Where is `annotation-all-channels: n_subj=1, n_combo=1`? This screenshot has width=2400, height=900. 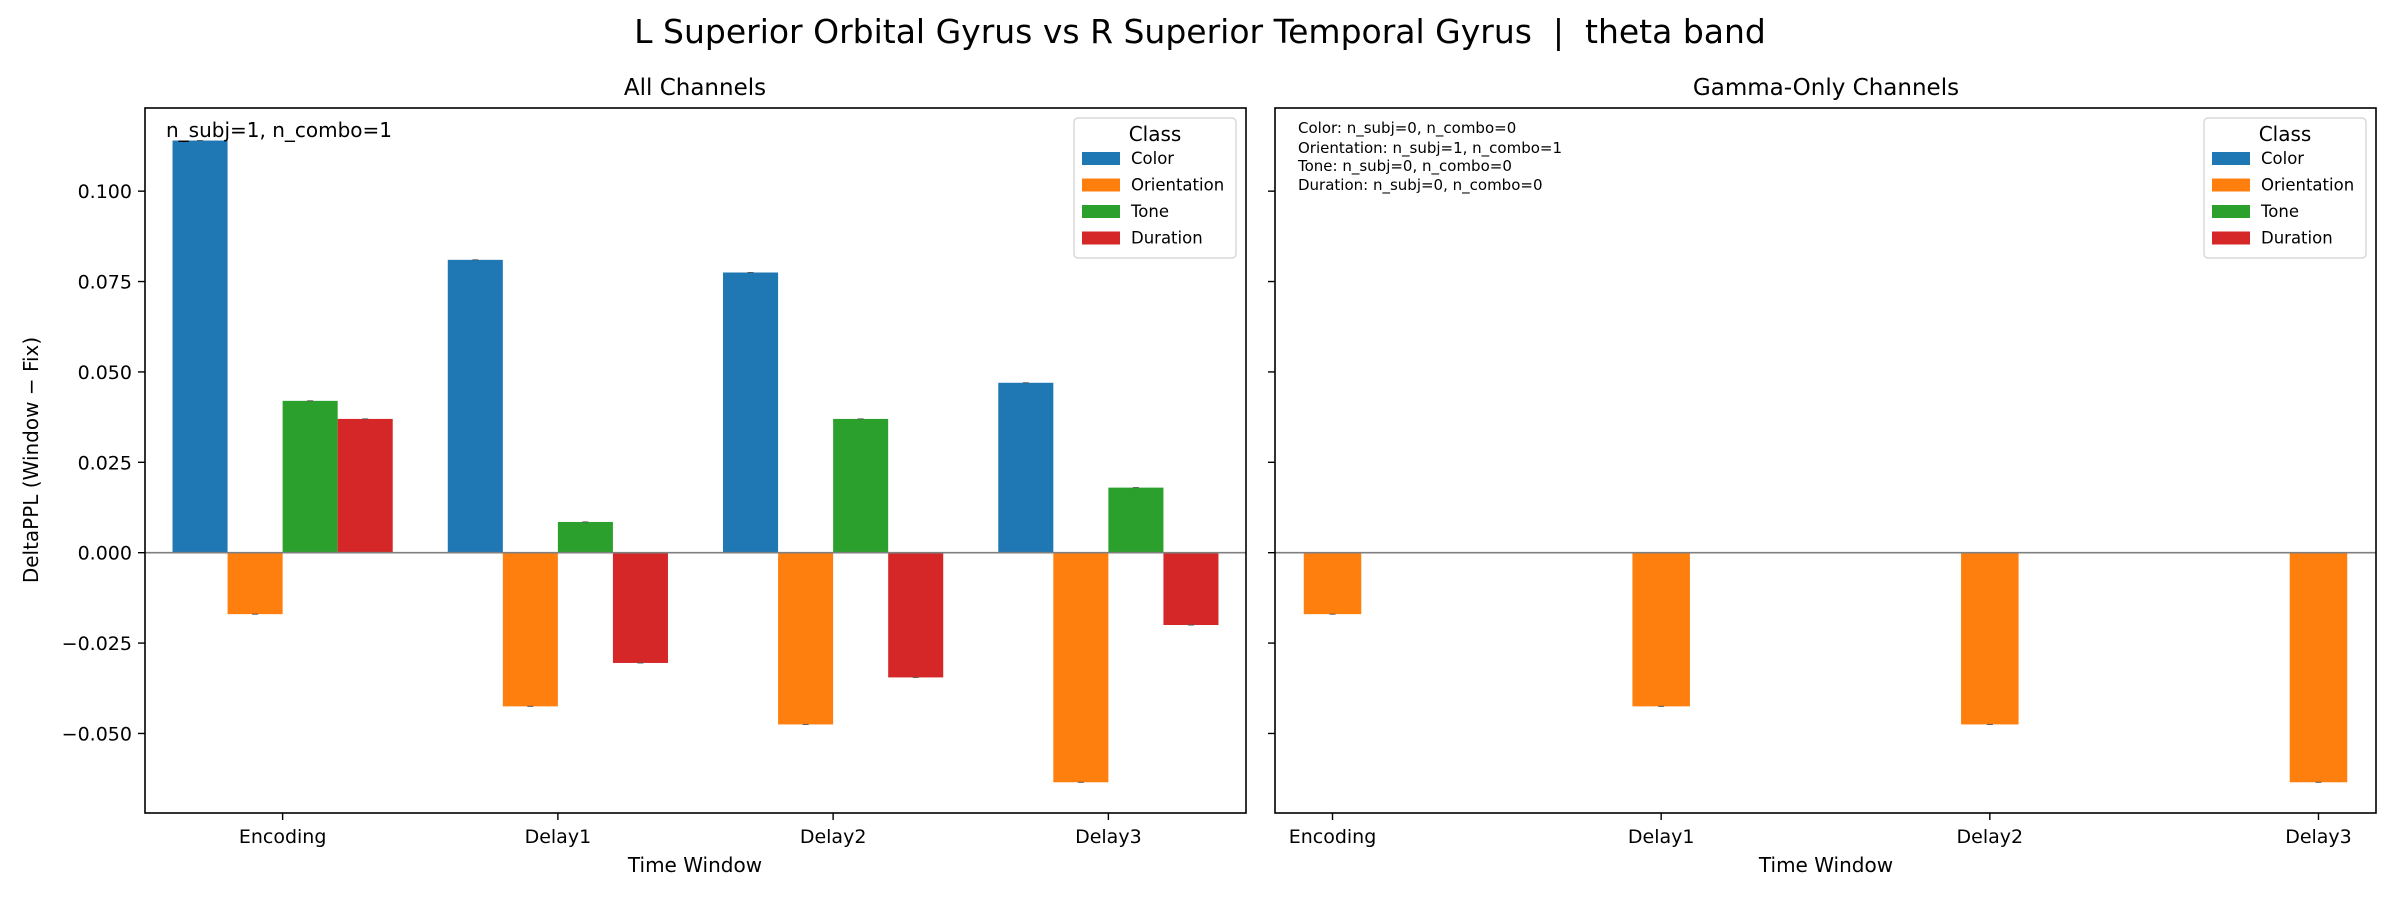 annotation-all-channels: n_subj=1, n_combo=1 is located at coordinates (279, 130).